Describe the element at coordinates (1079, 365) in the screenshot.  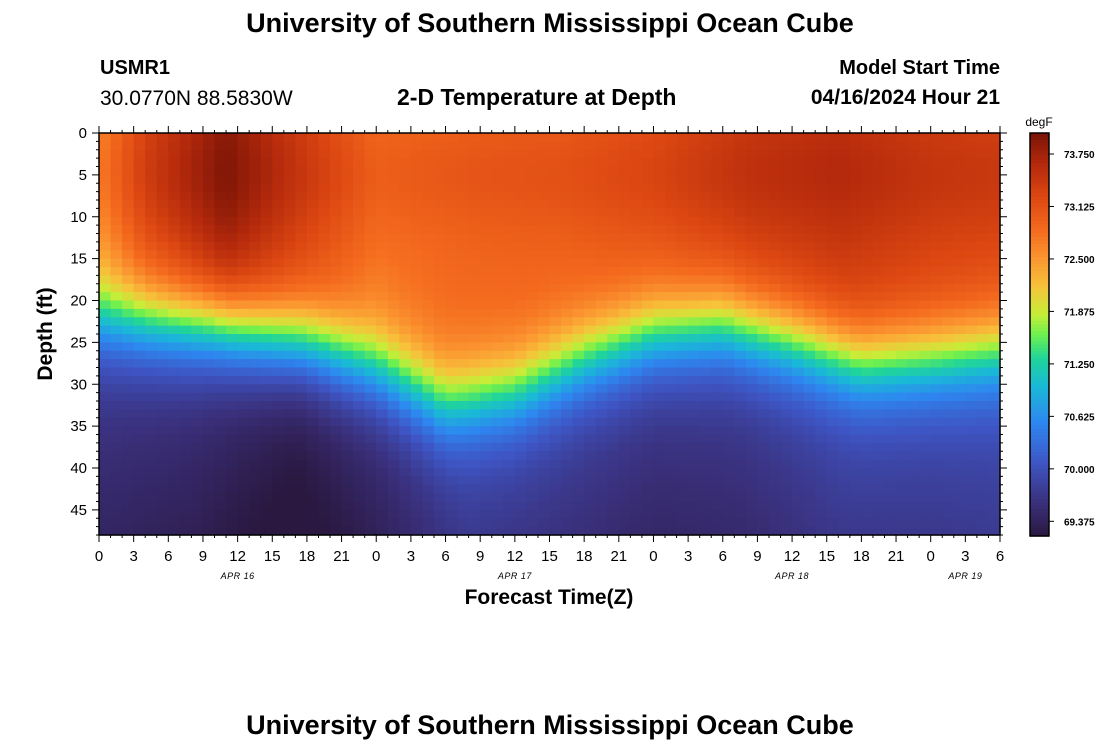
I see `colorbar-tick-label: 71.250` at that location.